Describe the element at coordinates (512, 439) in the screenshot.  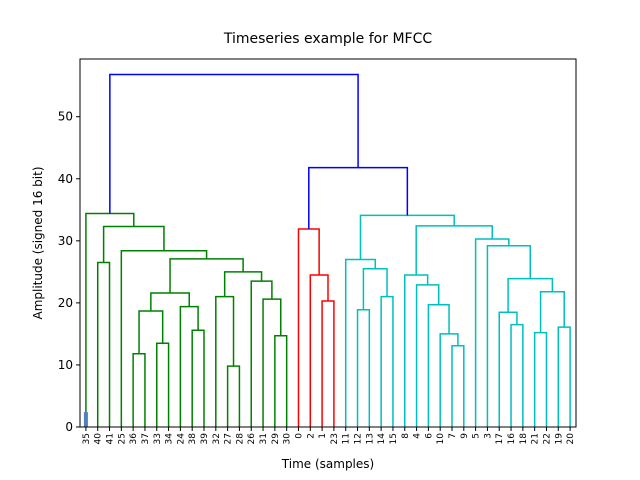
I see `x-tick-label: 16` at that location.